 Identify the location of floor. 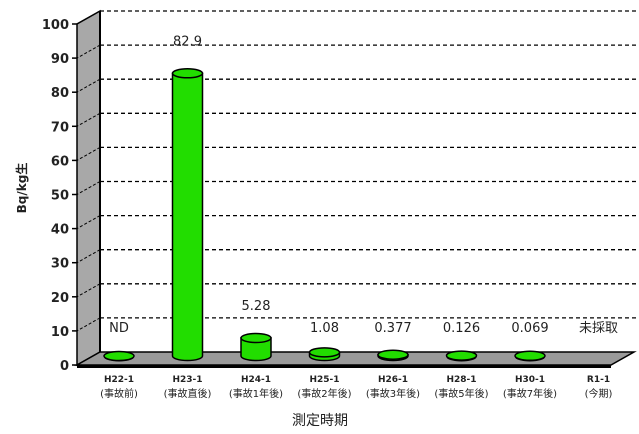
(355, 358).